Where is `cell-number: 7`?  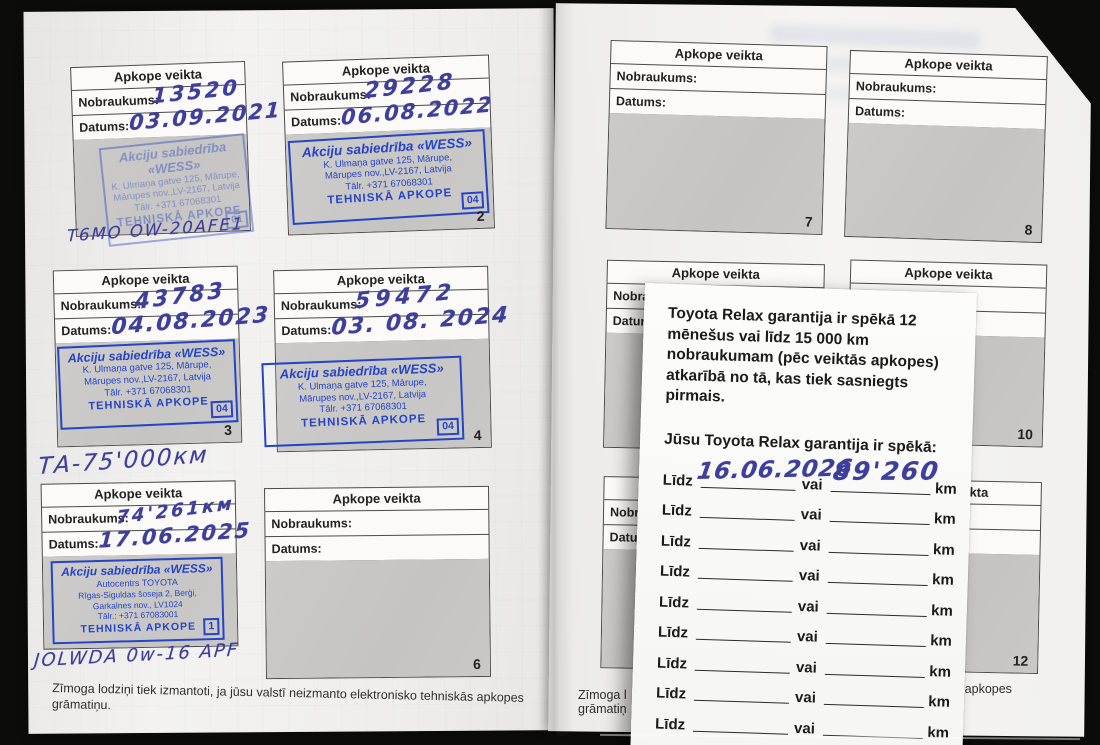
cell-number: 7 is located at coordinates (808, 221).